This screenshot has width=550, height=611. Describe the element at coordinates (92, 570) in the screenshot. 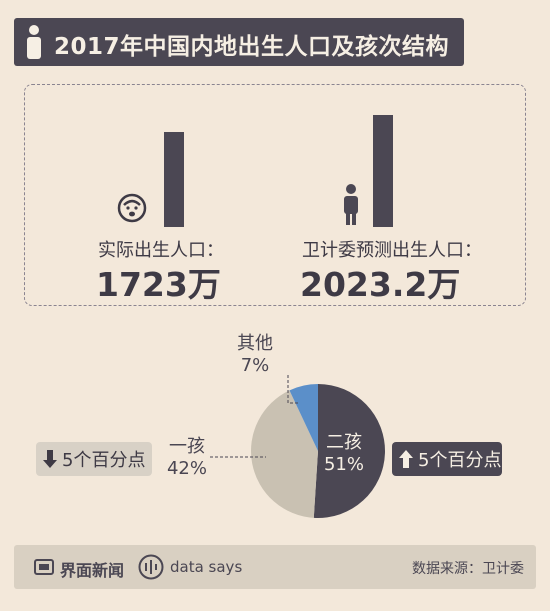

I see `brand-name: 界面新闻` at that location.